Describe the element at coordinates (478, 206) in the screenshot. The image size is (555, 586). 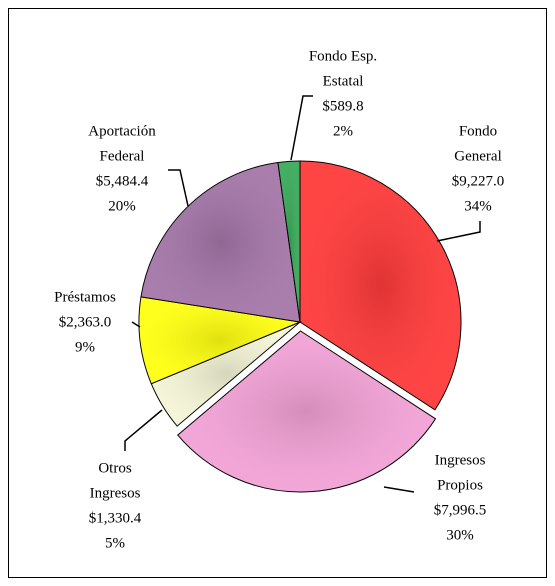
I see `percent-label: 34%` at that location.